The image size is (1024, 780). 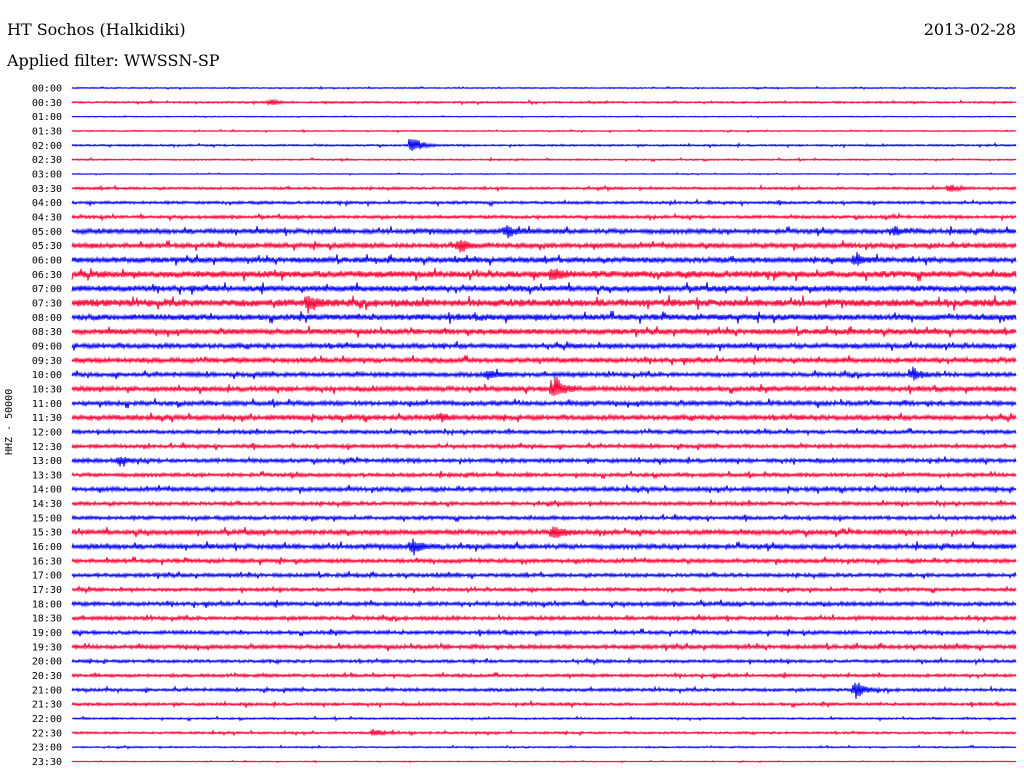 What do you see at coordinates (47, 733) in the screenshot?
I see `time-label: 22:30` at bounding box center [47, 733].